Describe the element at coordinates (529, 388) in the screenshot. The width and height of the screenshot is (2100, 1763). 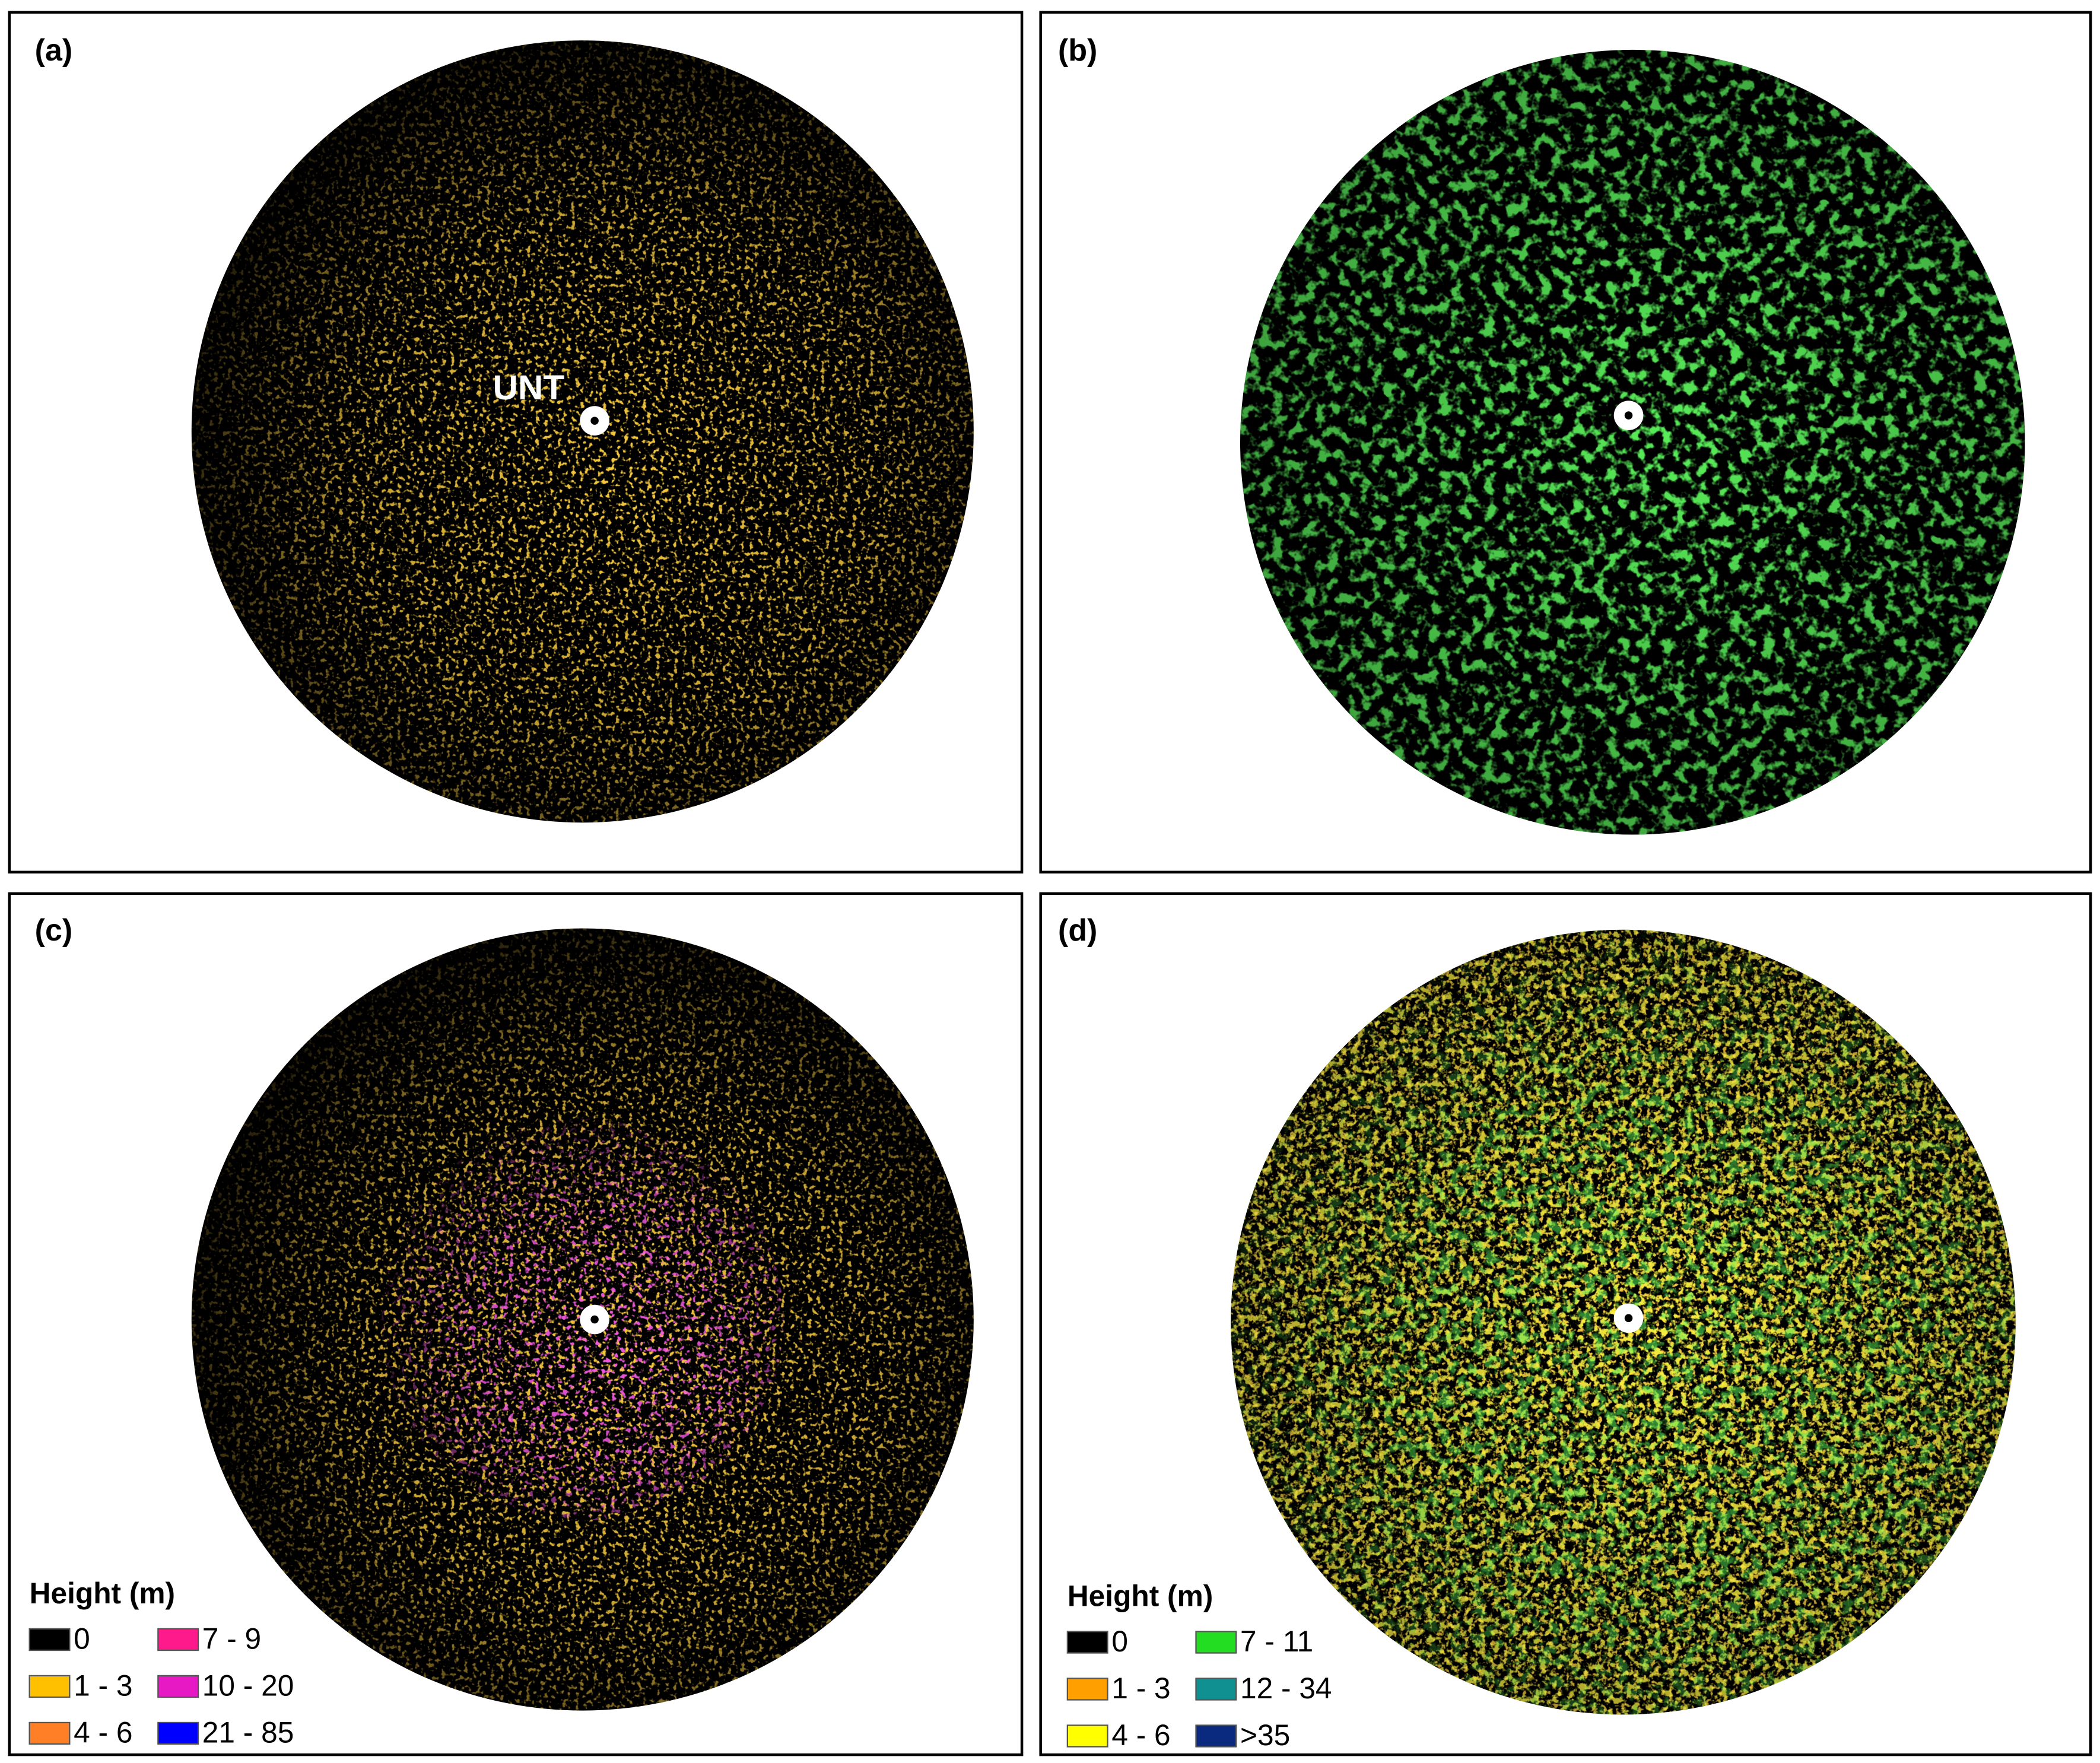
I see `annotation: UNT` at that location.